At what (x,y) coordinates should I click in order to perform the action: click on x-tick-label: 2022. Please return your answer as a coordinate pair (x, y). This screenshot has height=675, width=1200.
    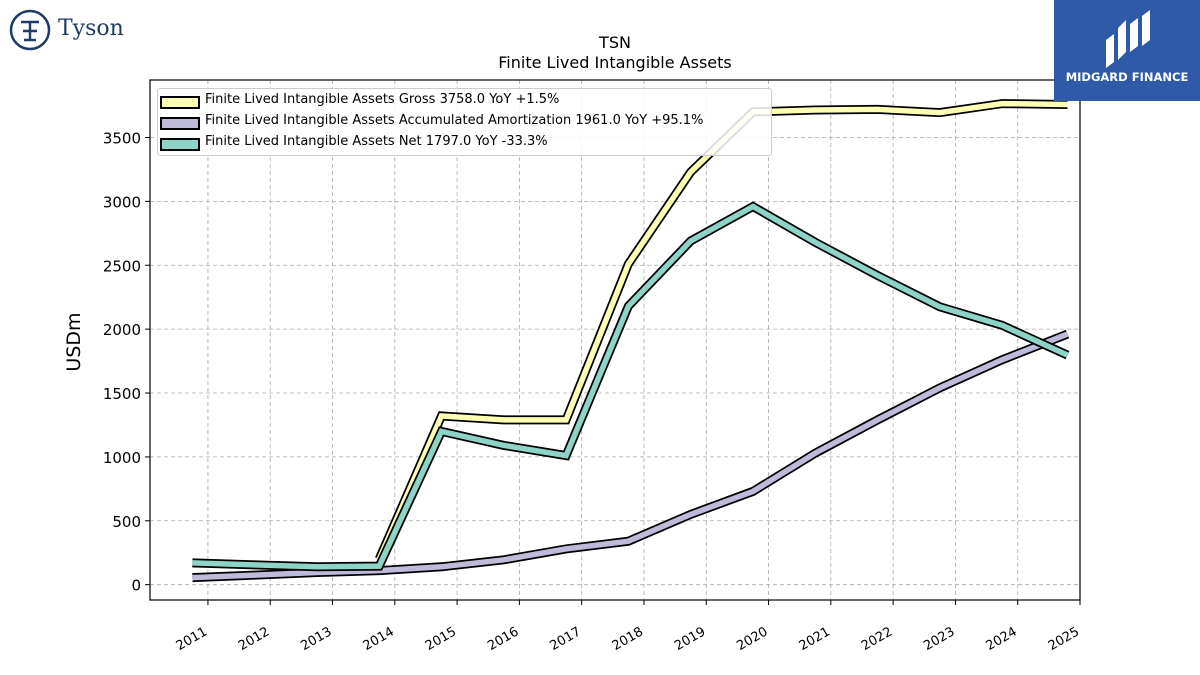
    Looking at the image, I should click on (877, 639).